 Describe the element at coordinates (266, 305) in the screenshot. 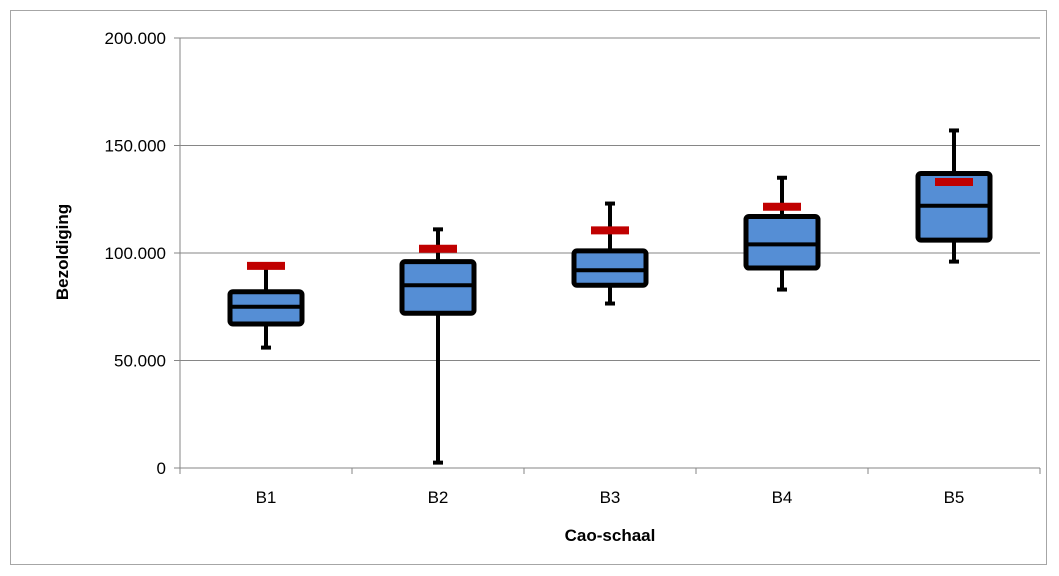

I see `box-b1` at that location.